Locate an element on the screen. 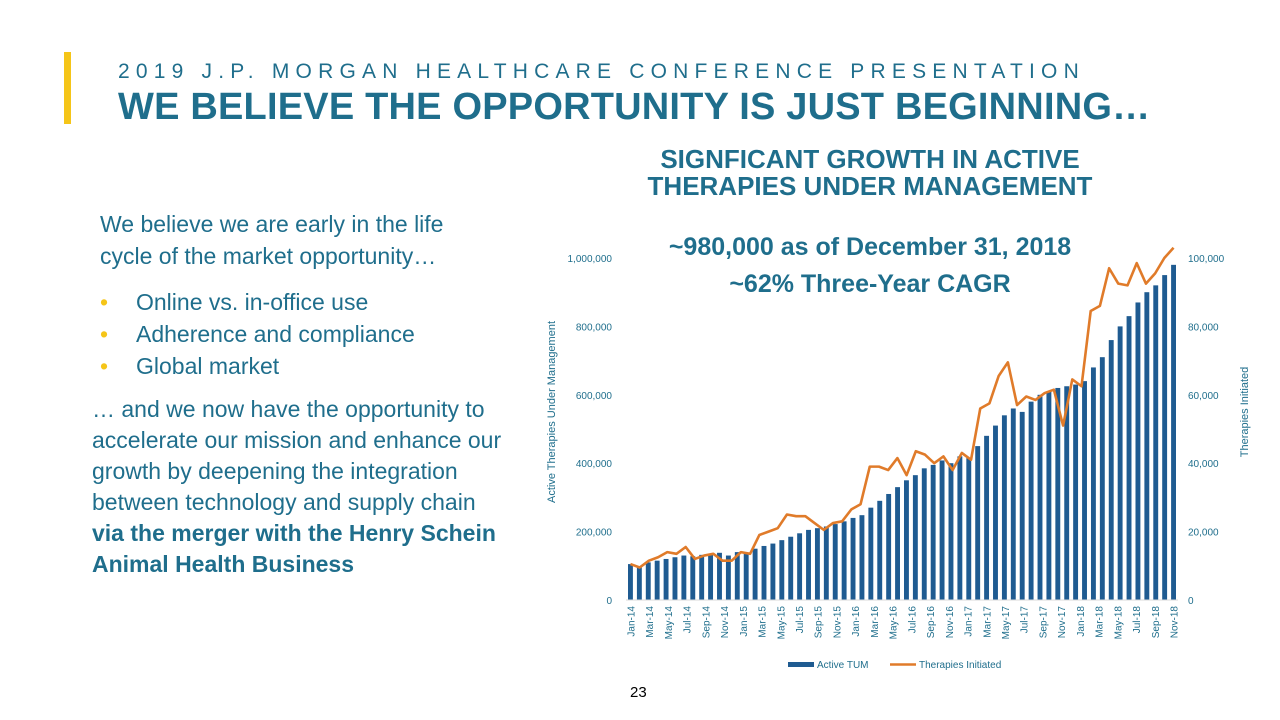 This screenshot has width=1280, height=720. x-tick-label: Jan-18 is located at coordinates (1081, 621).